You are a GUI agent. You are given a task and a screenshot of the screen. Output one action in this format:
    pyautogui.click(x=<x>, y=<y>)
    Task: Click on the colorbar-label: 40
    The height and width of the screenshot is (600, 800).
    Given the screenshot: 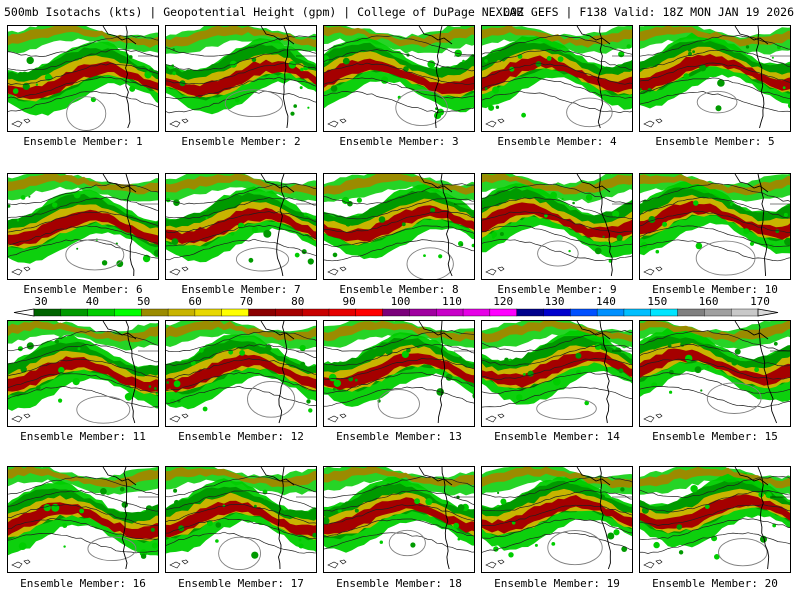 What is the action you would take?
    pyautogui.click(x=92, y=301)
    